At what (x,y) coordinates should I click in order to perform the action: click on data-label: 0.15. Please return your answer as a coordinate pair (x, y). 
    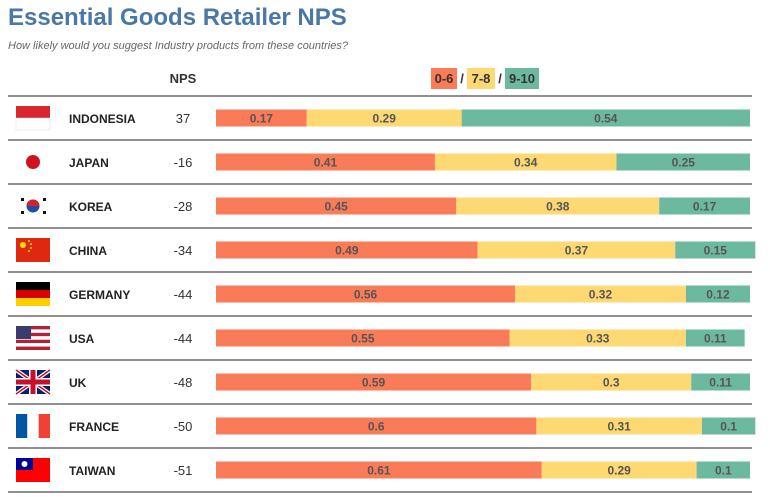
    Looking at the image, I should click on (716, 251).